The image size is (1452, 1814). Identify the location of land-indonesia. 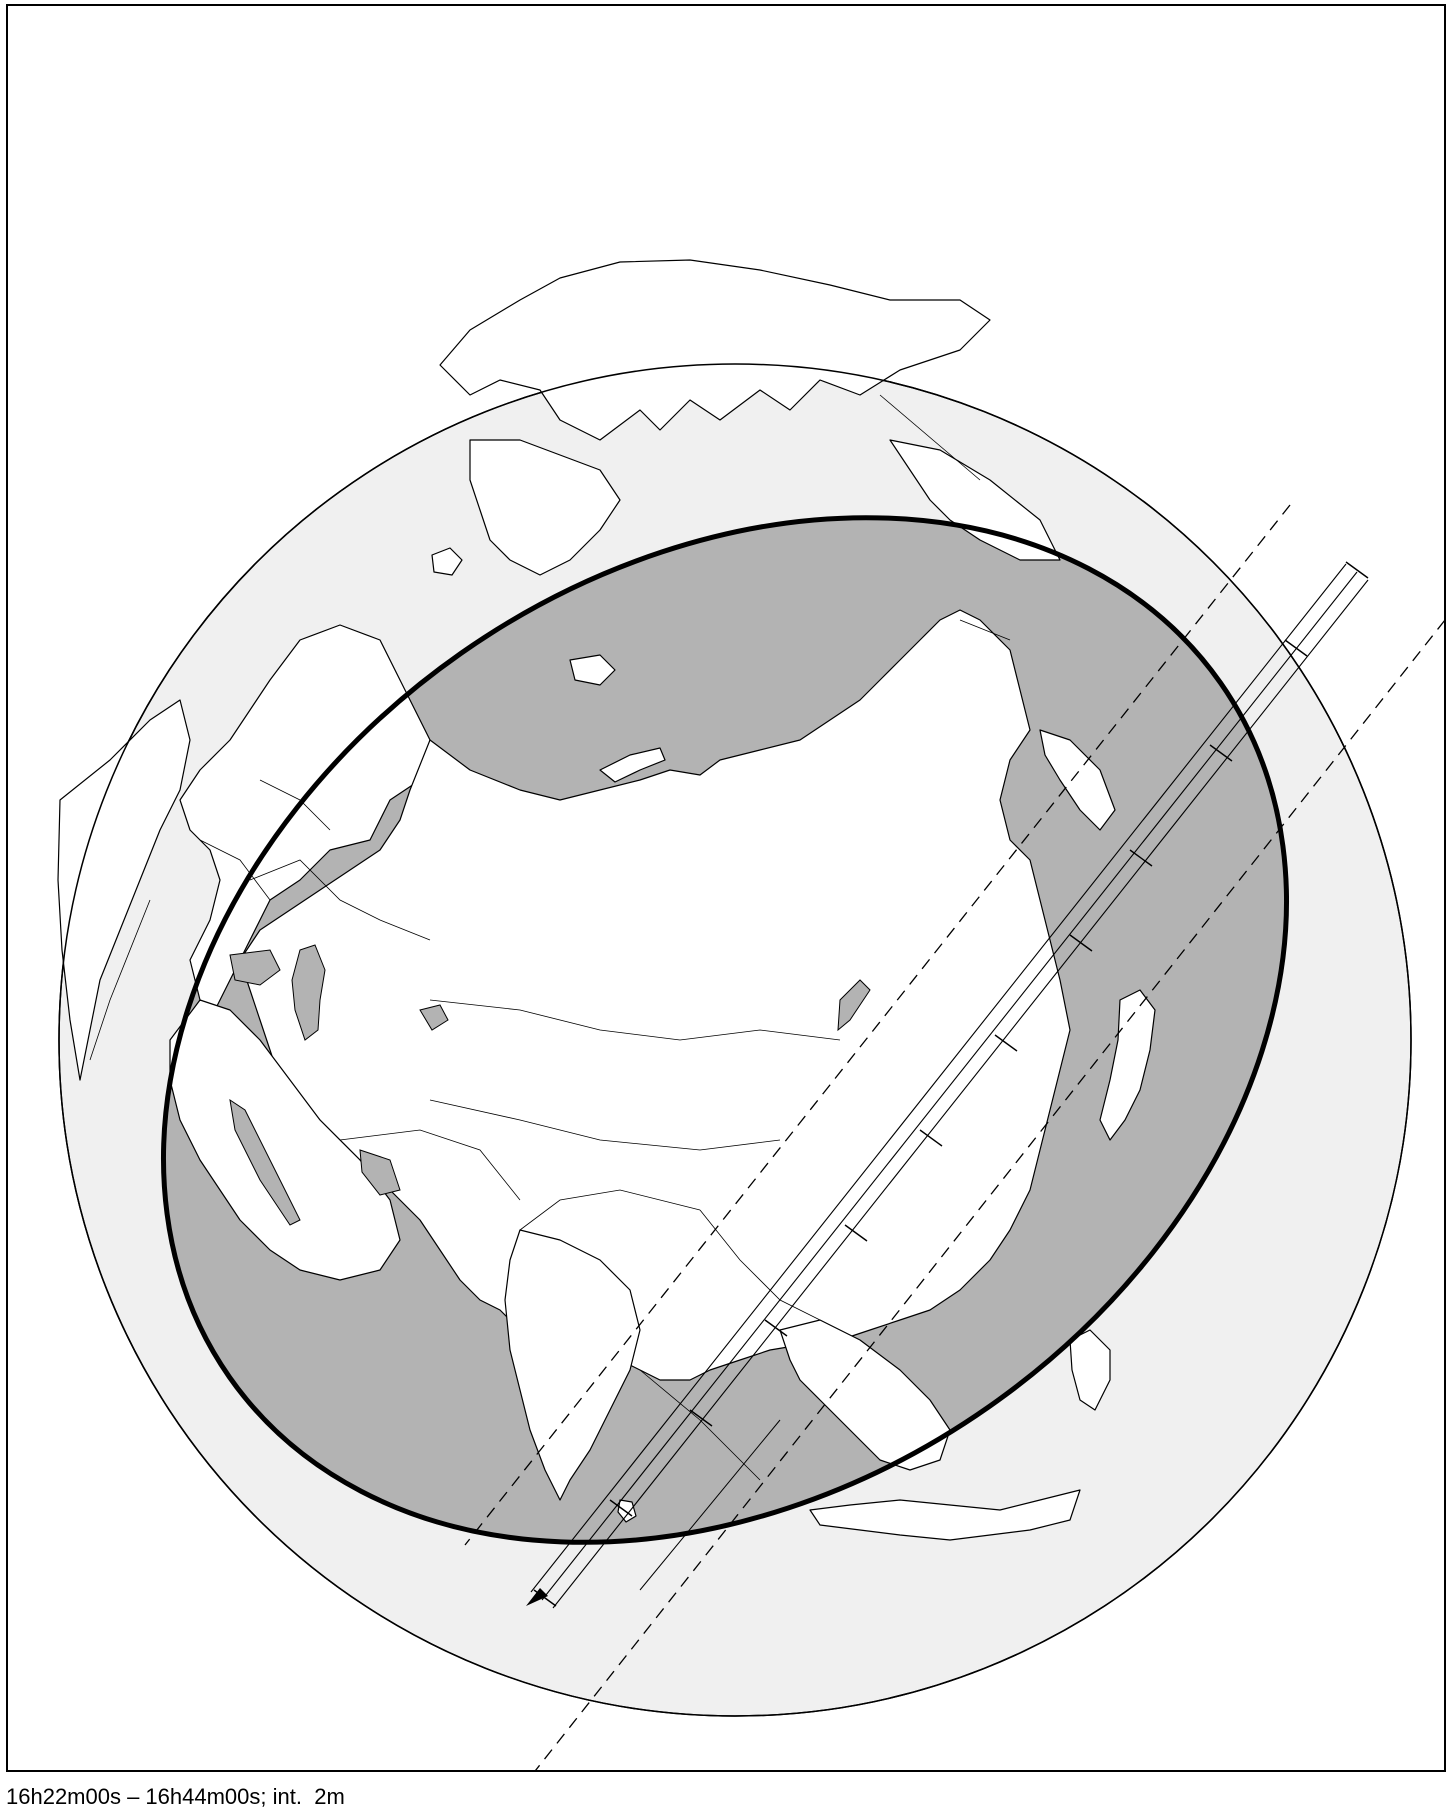
(945, 1515).